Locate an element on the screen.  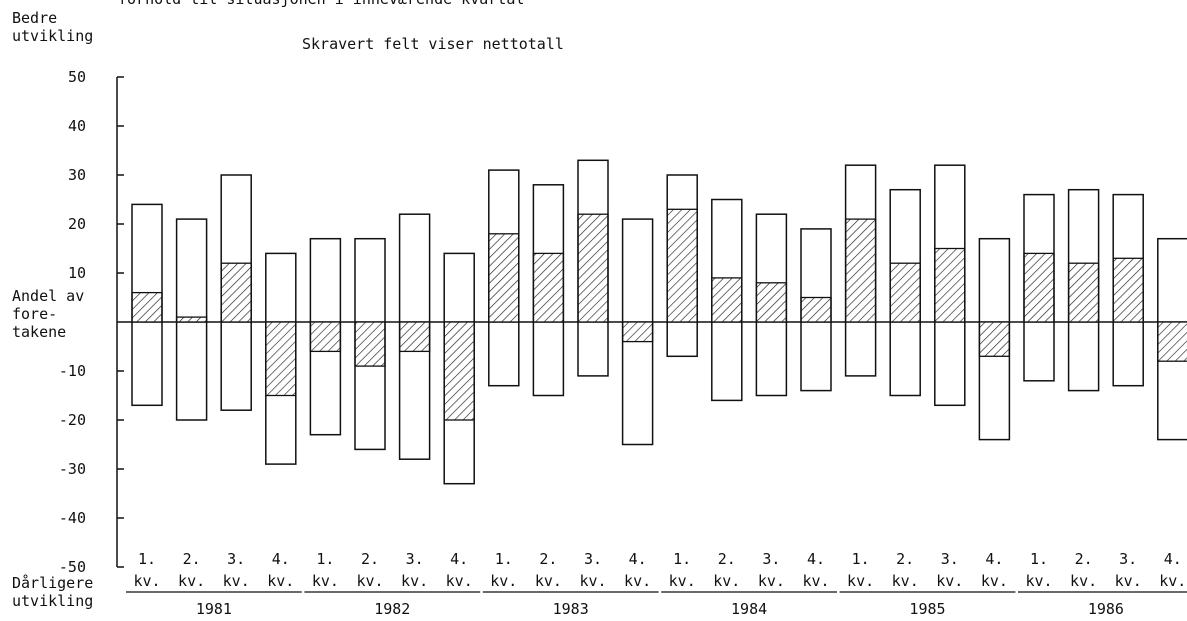
y-tick-label: -10 is located at coordinates (72, 371).